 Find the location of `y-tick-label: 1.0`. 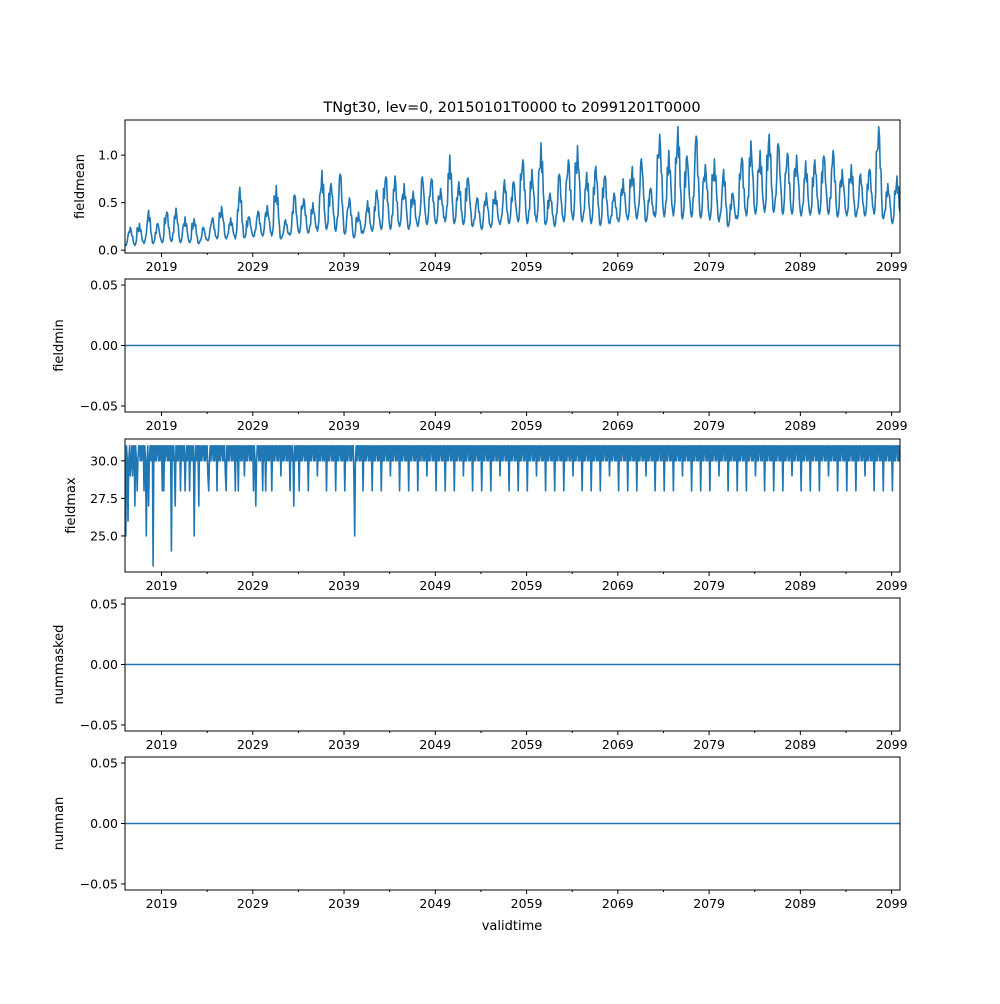

y-tick-label: 1.0 is located at coordinates (108, 155).